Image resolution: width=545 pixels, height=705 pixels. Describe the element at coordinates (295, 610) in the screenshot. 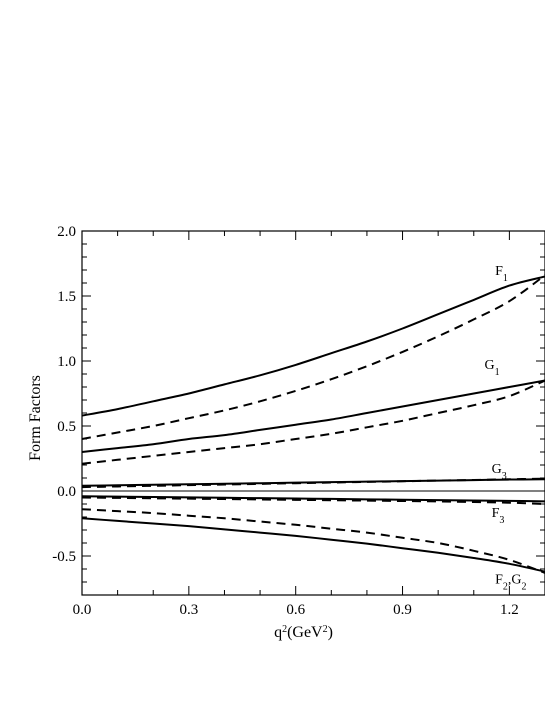

I see `x-tick-label: 0.6` at that location.